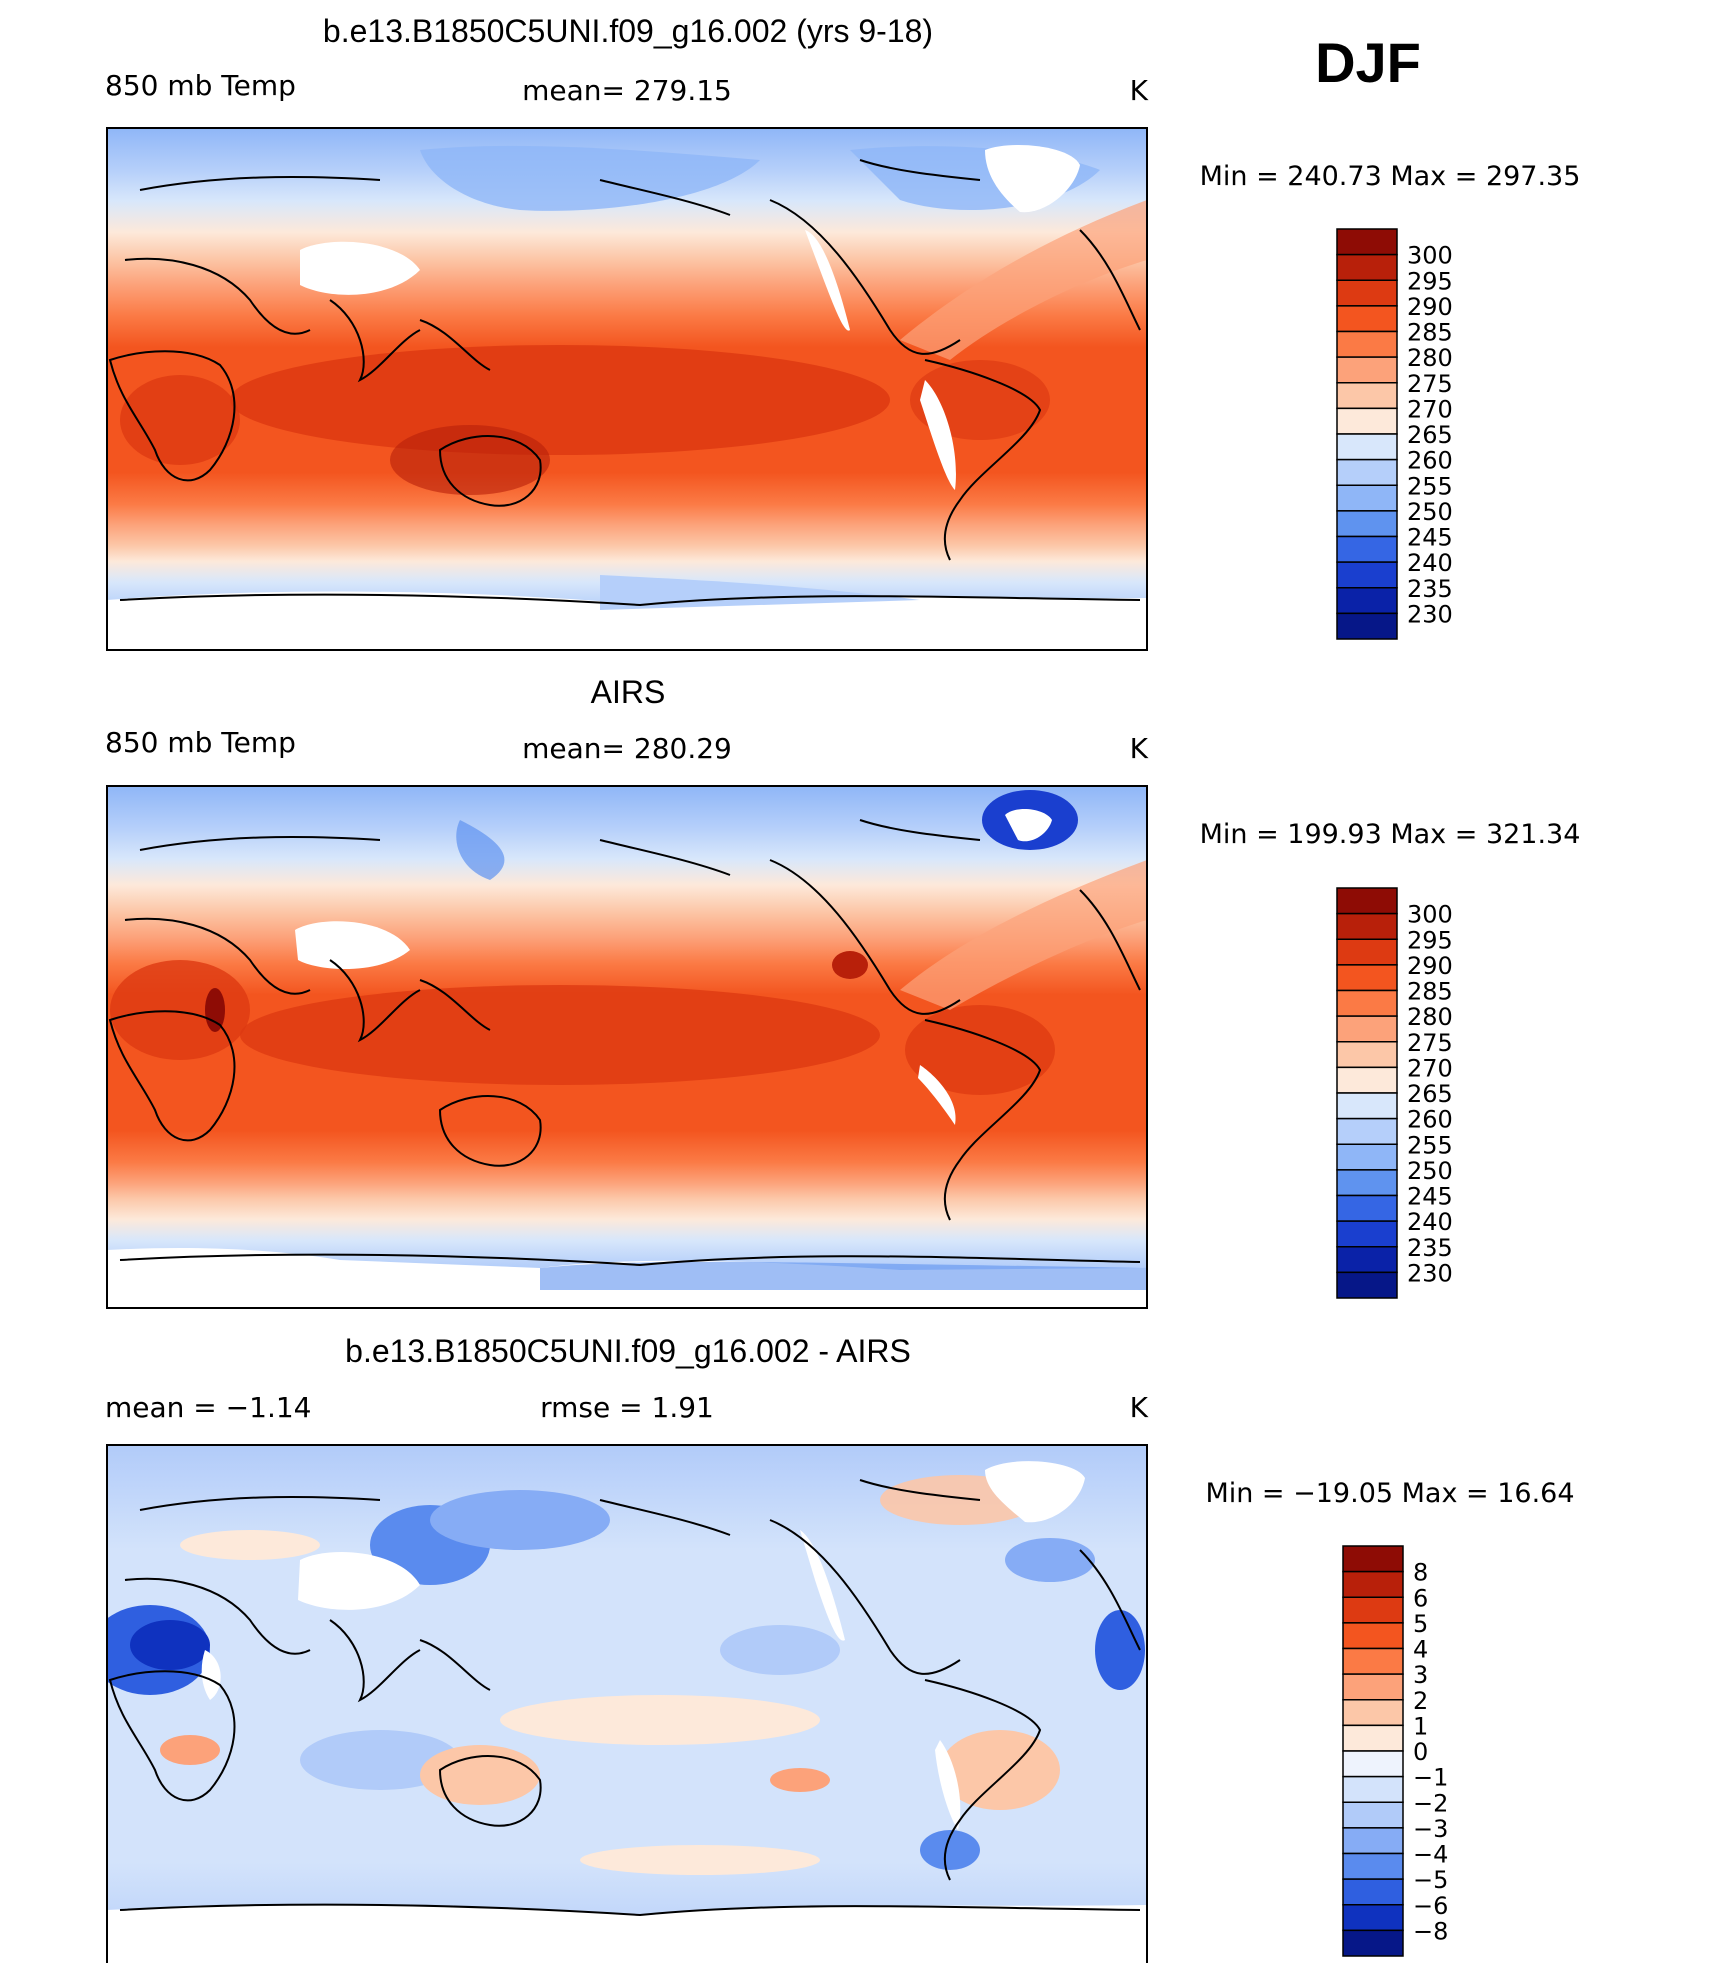  I want to click on colorbar-tick-label: 250, so click(1430, 1171).